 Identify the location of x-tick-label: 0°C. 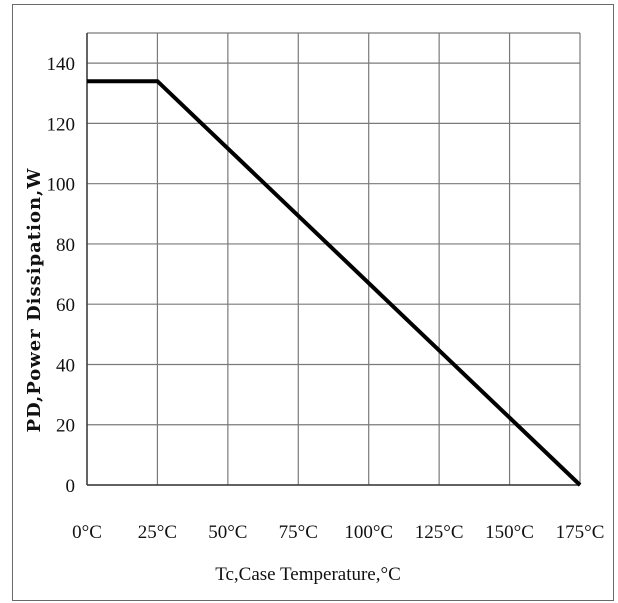
(87, 532).